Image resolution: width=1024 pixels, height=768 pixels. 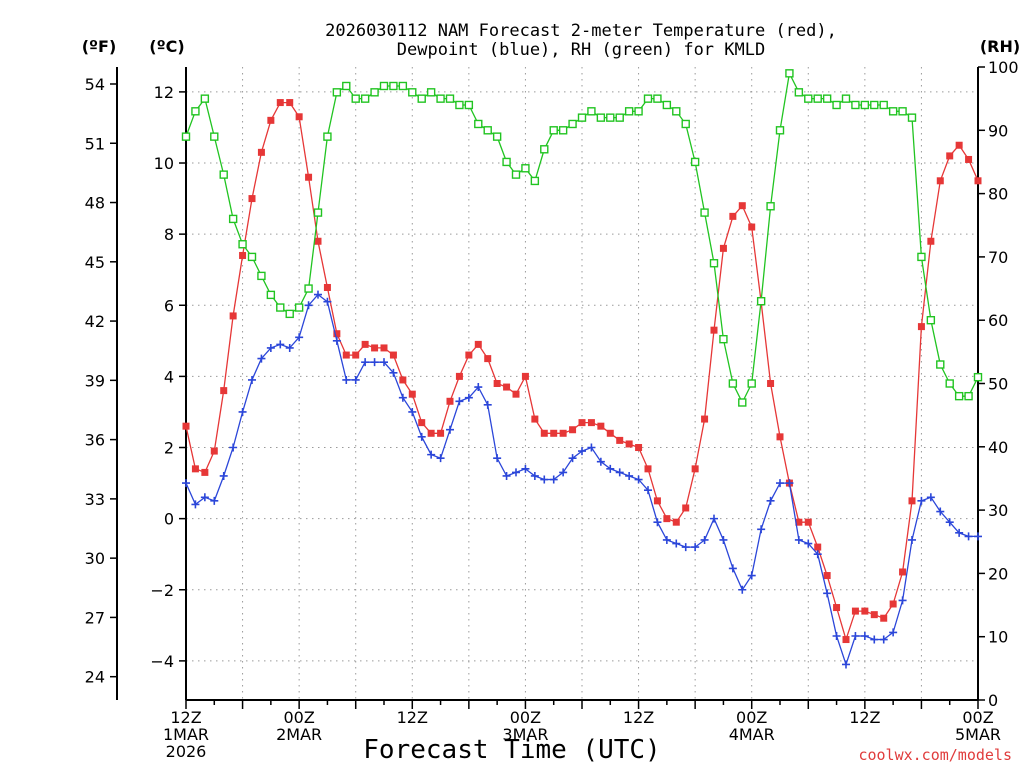 What do you see at coordinates (186, 734) in the screenshot?
I see `x-tick-label: 1MAR` at bounding box center [186, 734].